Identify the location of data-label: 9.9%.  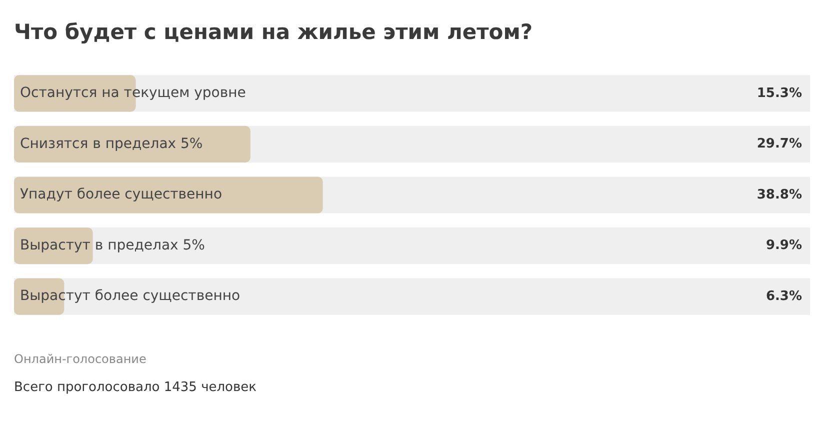
(784, 246).